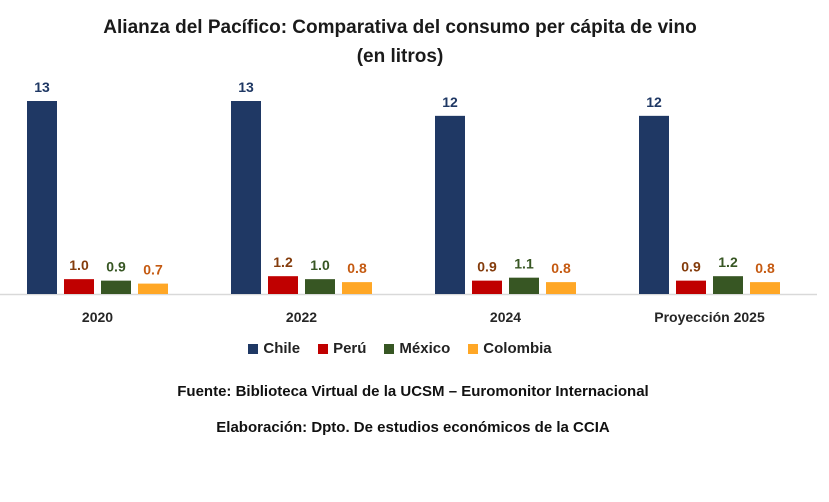 The height and width of the screenshot is (502, 829). Describe the element at coordinates (283, 285) in the screenshot. I see `bar-perú-1` at that location.